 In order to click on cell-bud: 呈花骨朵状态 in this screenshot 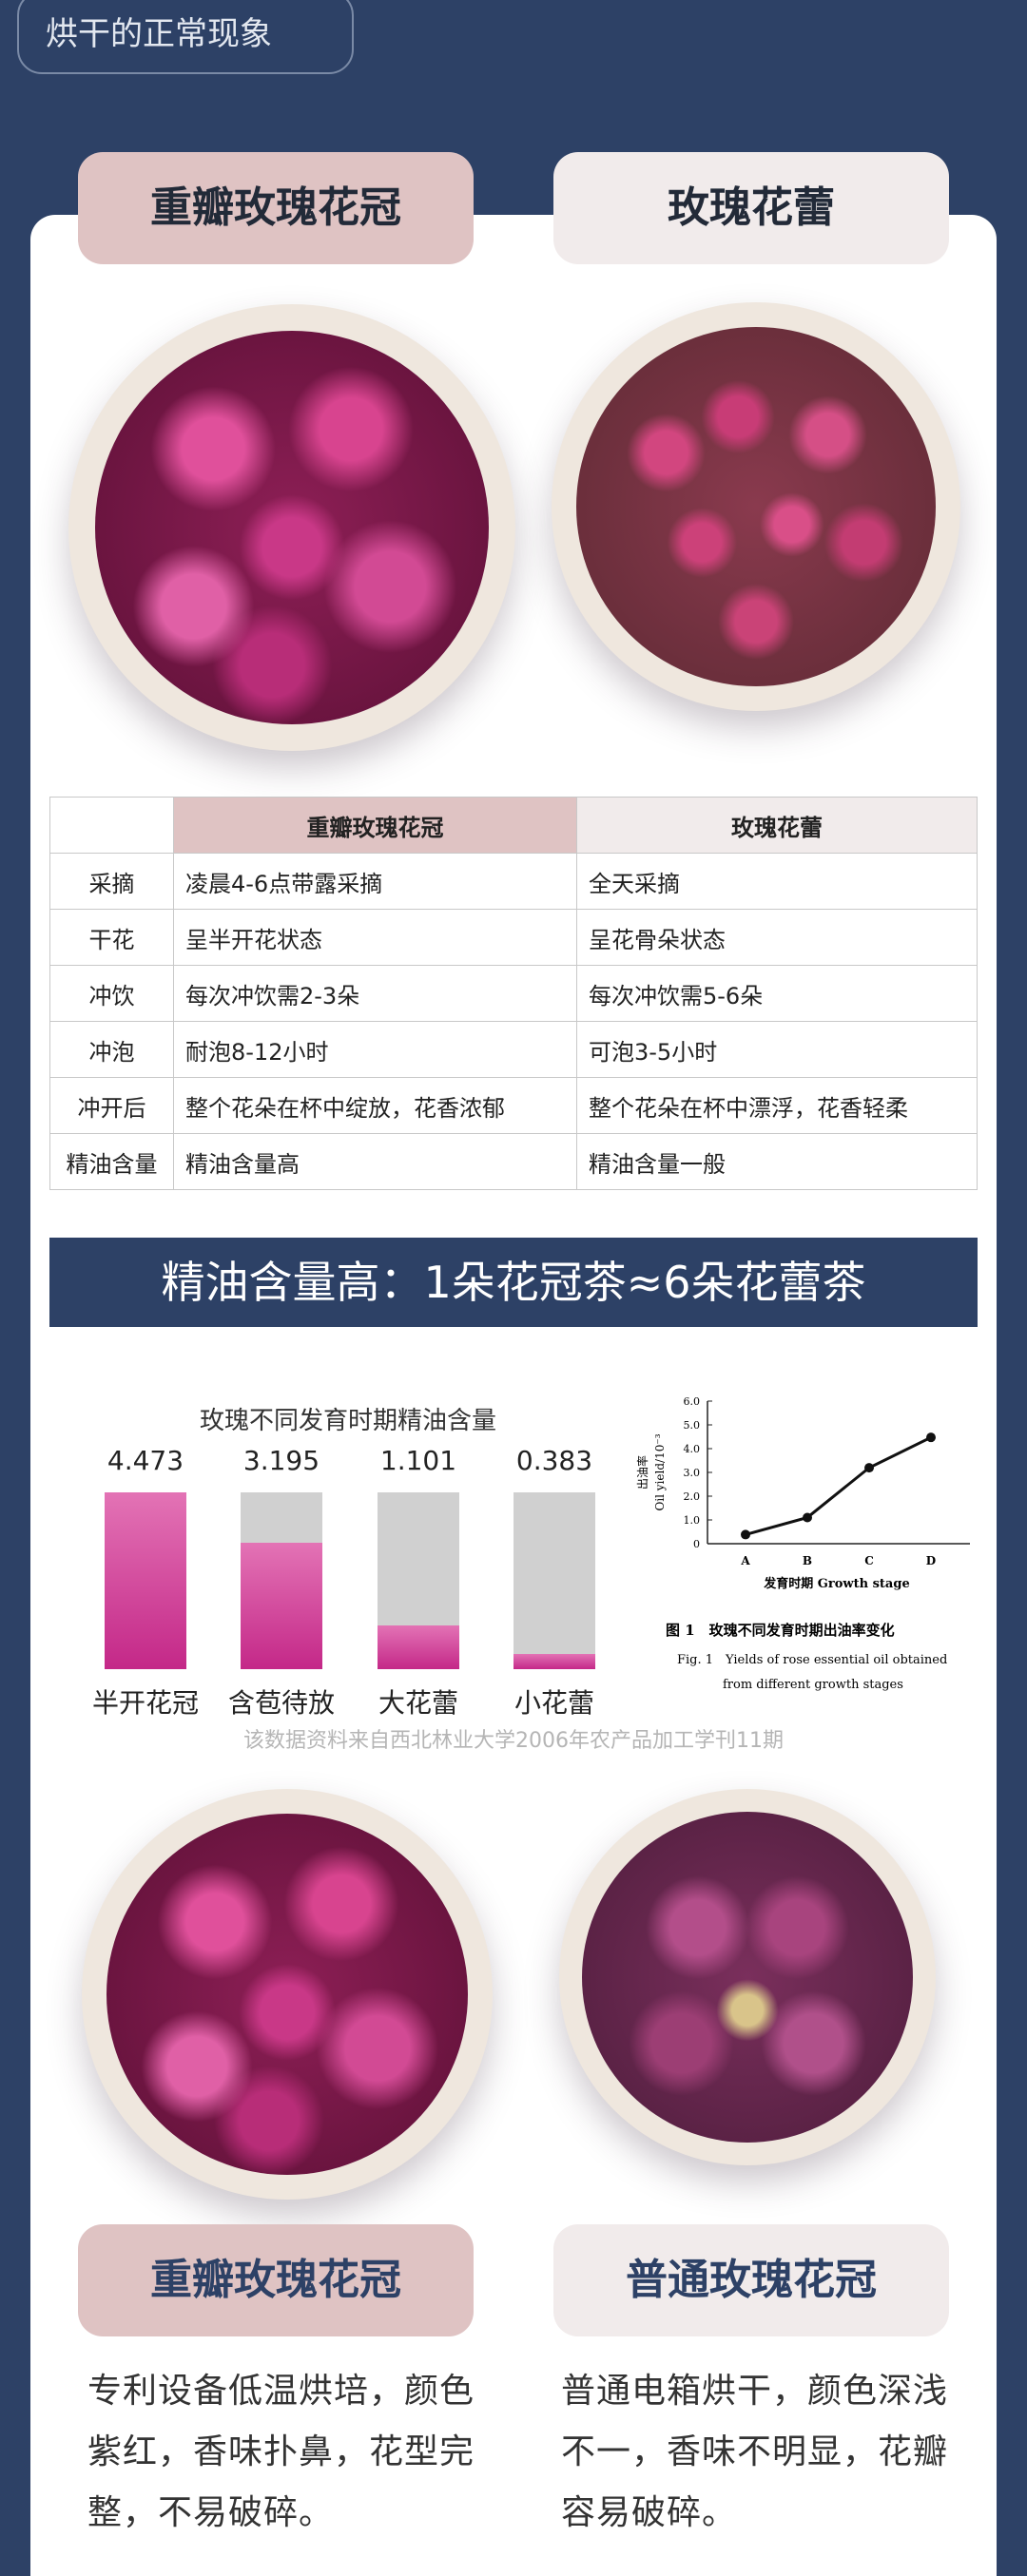, I will do `click(777, 937)`.